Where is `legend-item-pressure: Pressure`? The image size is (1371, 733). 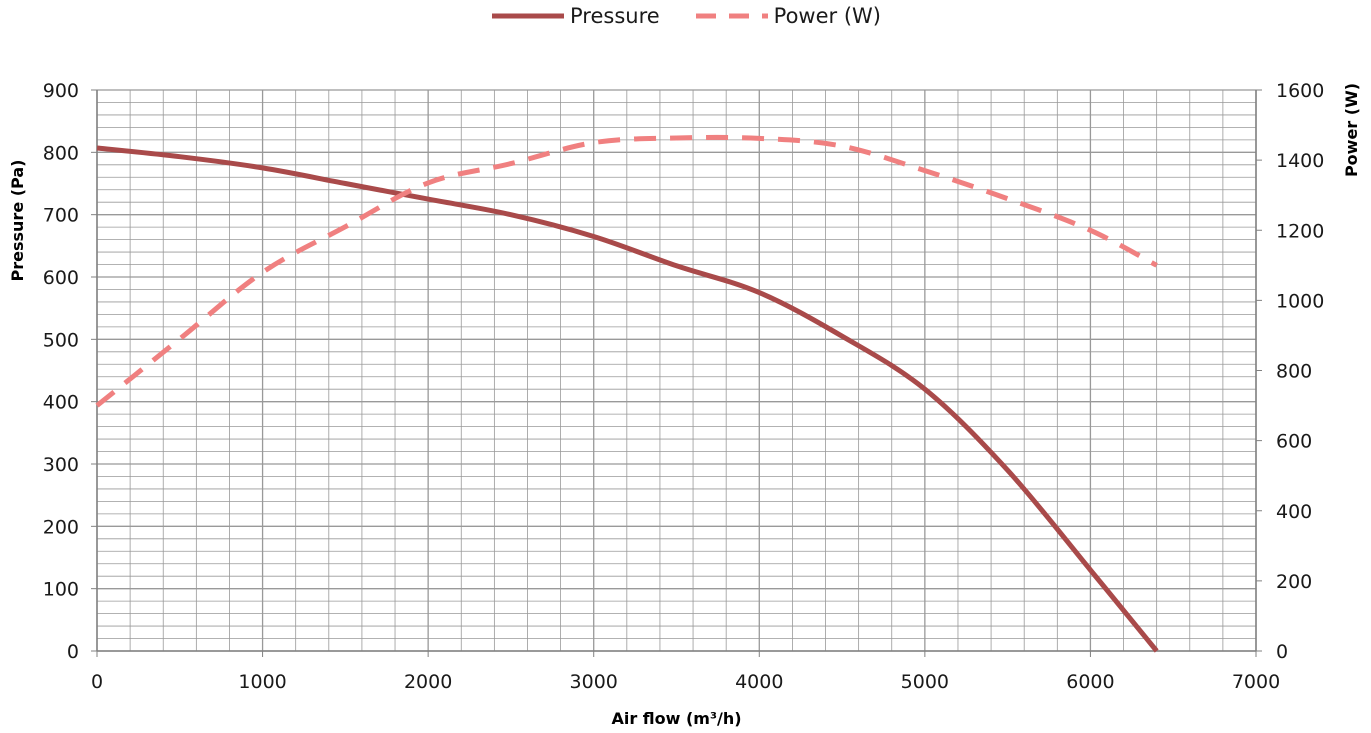 legend-item-pressure: Pressure is located at coordinates (575, 16).